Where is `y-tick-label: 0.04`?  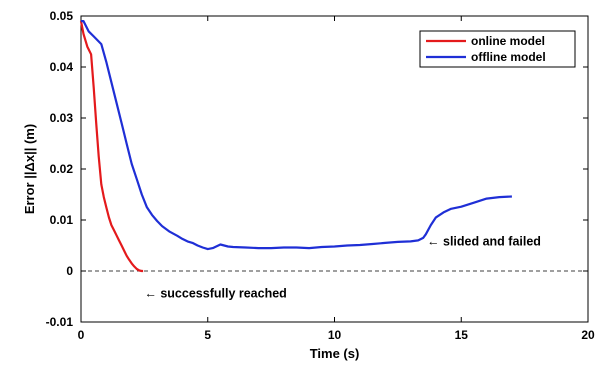 y-tick-label: 0.04 is located at coordinates (62, 67).